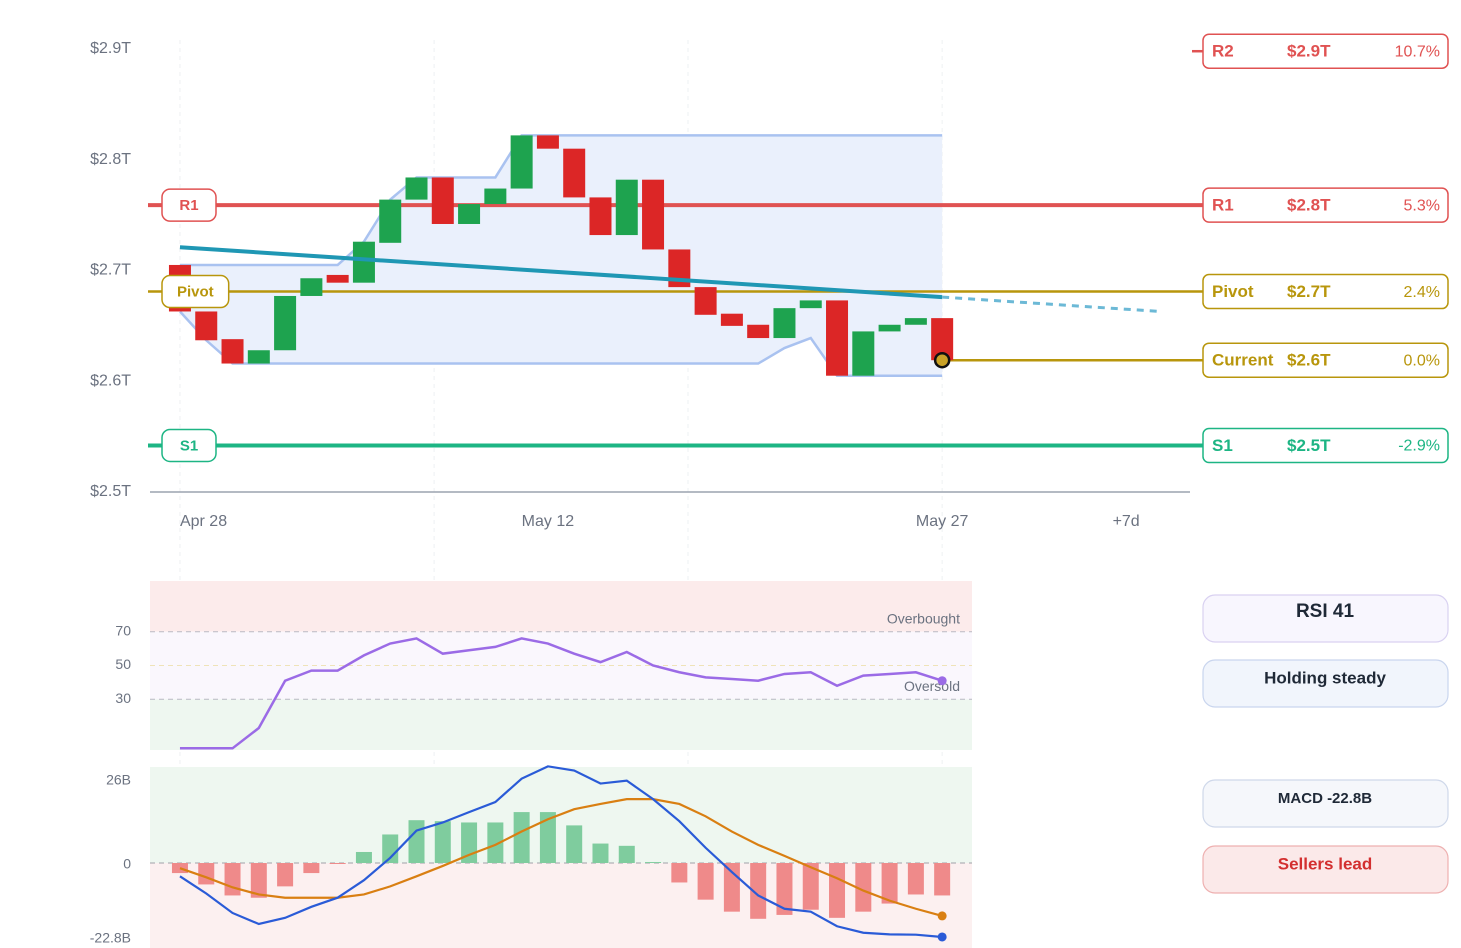 This screenshot has width=1461, height=948. Describe the element at coordinates (1325, 677) in the screenshot. I see `status-text: Holding steady` at that location.